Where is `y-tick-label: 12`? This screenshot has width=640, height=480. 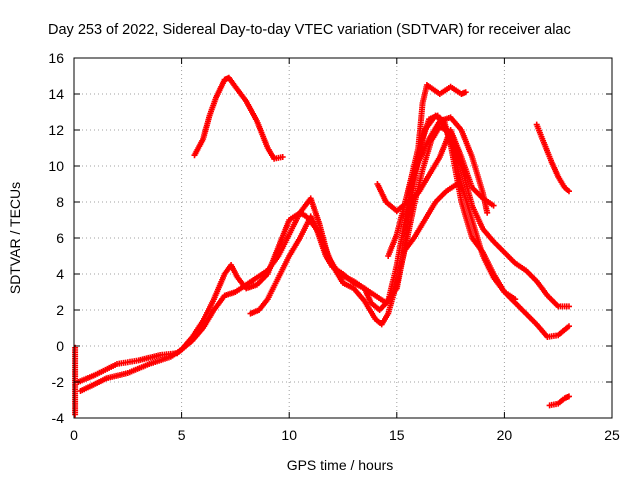 y-tick-label: 12 is located at coordinates (56, 130).